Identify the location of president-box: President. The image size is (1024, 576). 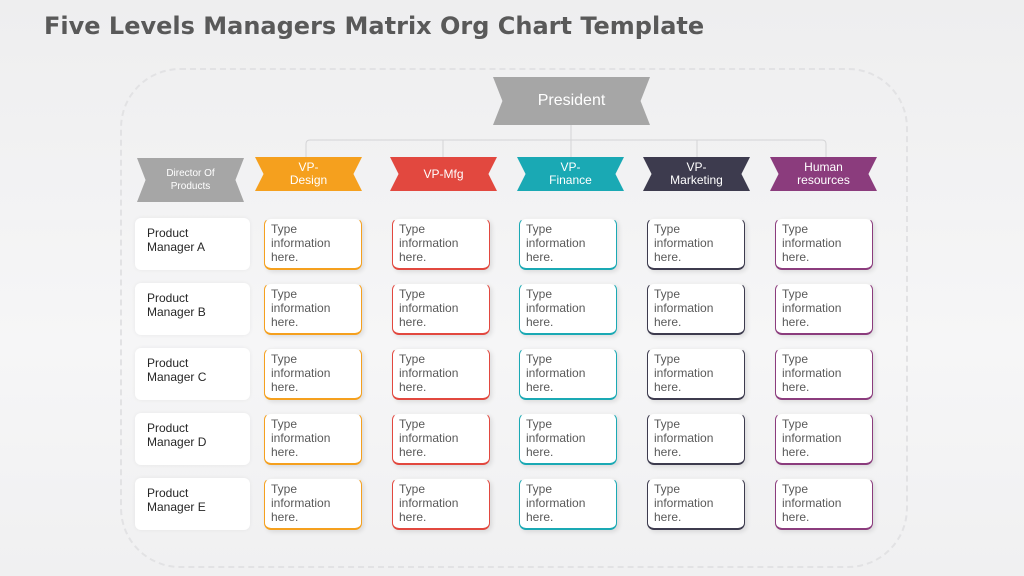
(571, 101).